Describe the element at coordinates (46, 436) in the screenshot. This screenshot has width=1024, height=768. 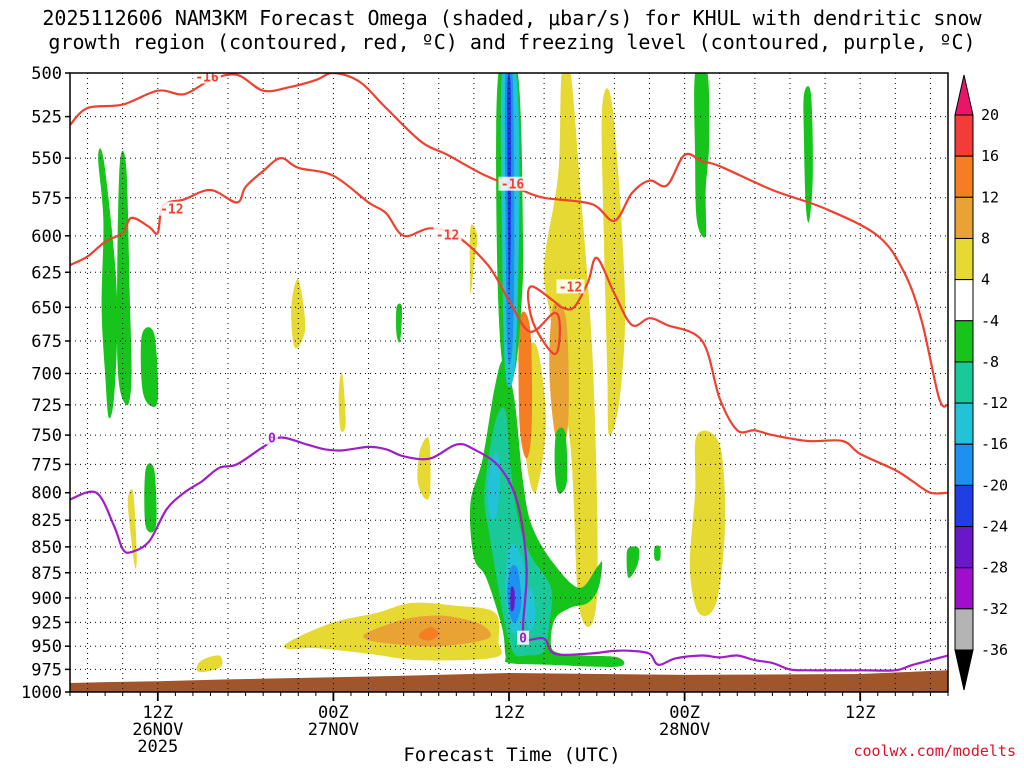
I see `y-tick-label-750: 750` at that location.